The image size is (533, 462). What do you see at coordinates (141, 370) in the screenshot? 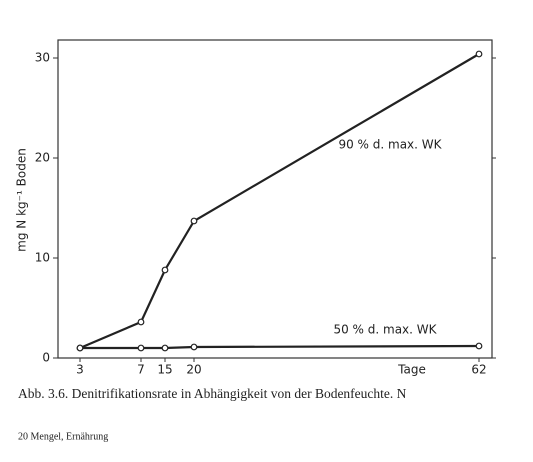
I see `x-tick-label: 7` at bounding box center [141, 370].